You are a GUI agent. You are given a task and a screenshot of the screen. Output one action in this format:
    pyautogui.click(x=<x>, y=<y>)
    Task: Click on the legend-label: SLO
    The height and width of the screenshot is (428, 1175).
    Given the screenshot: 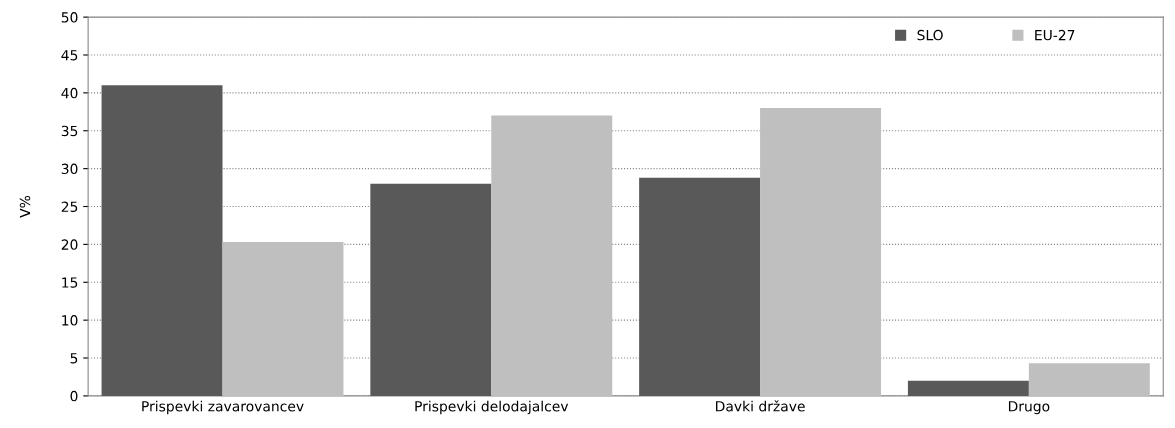 What is the action you would take?
    pyautogui.click(x=930, y=35)
    